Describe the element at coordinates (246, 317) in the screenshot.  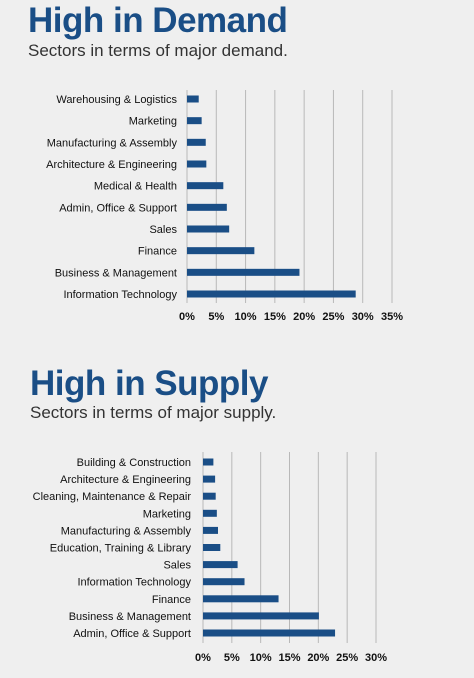
I see `demand-tick-label: 10%` at that location.